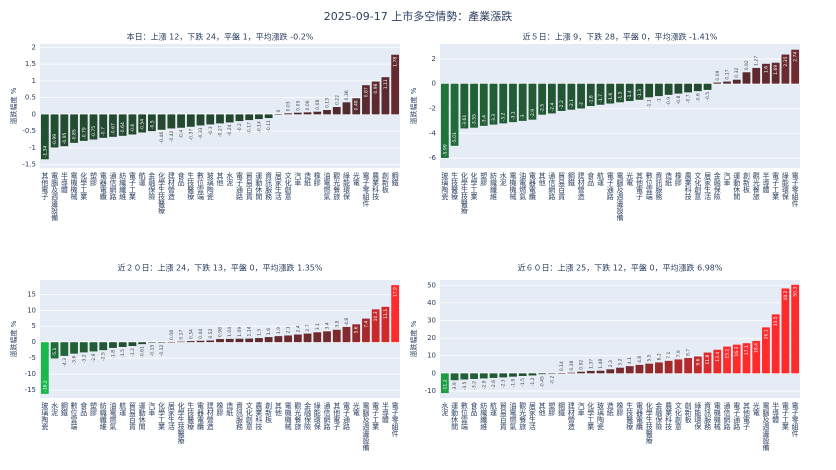  I want to click on x-tick-label: 鋼鐵, so click(571, 179).